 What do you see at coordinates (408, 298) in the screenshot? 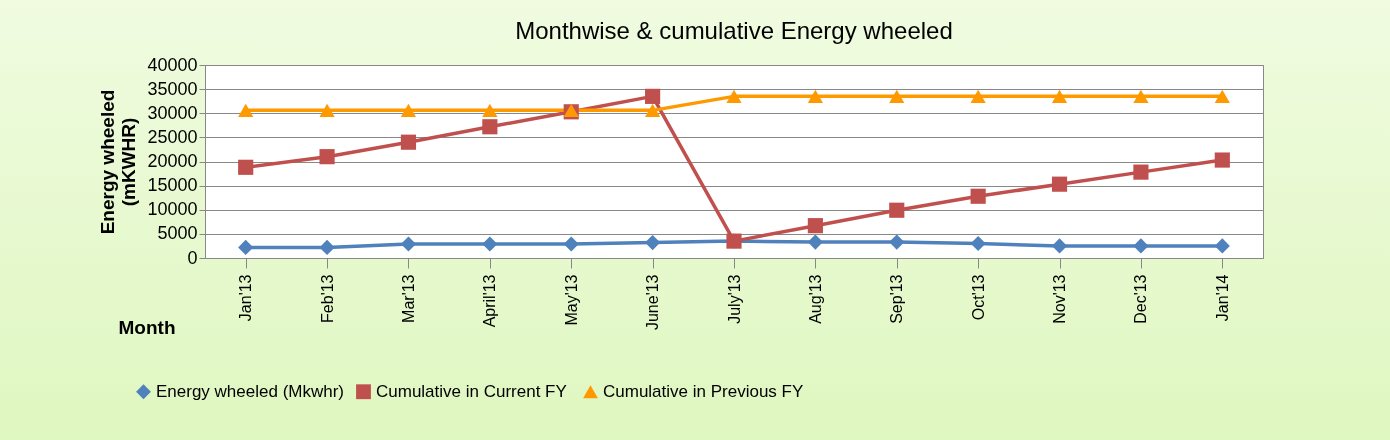
I see `x-tick-label: Mar'13` at bounding box center [408, 298].